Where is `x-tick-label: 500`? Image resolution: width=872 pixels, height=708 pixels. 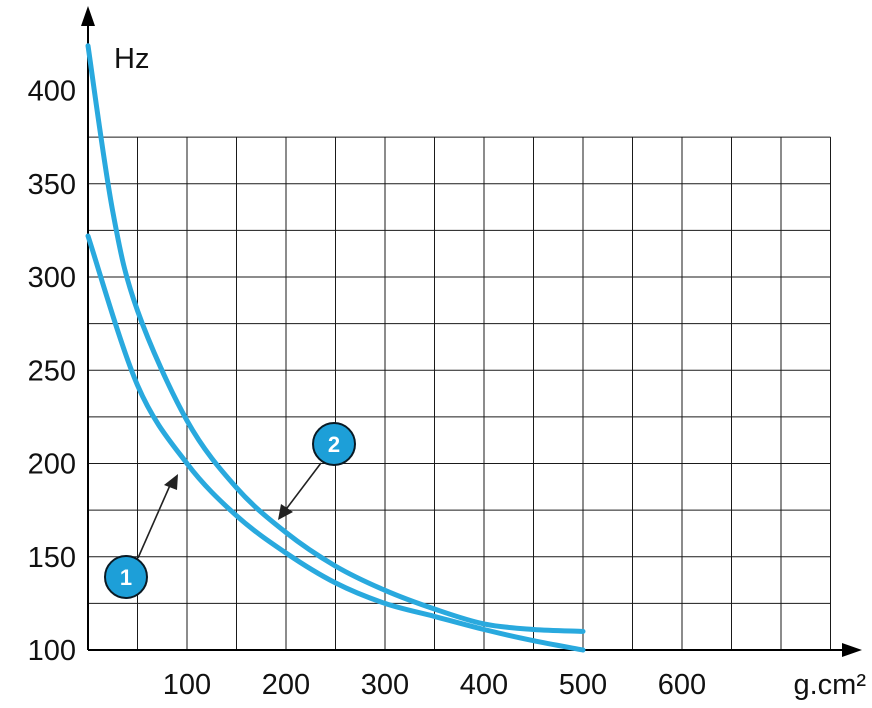
x-tick-label: 500 is located at coordinates (583, 685).